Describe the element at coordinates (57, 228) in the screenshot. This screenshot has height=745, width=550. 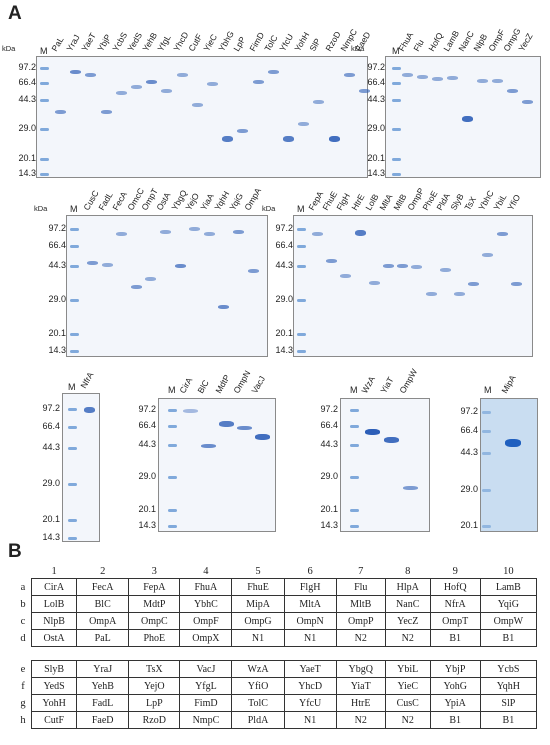
I see `mw-marker-label: 97.2` at that location.